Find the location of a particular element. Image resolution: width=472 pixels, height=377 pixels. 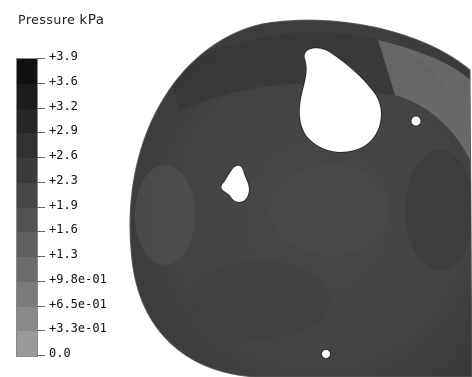

scale-label: +2.6 is located at coordinates (63, 155).